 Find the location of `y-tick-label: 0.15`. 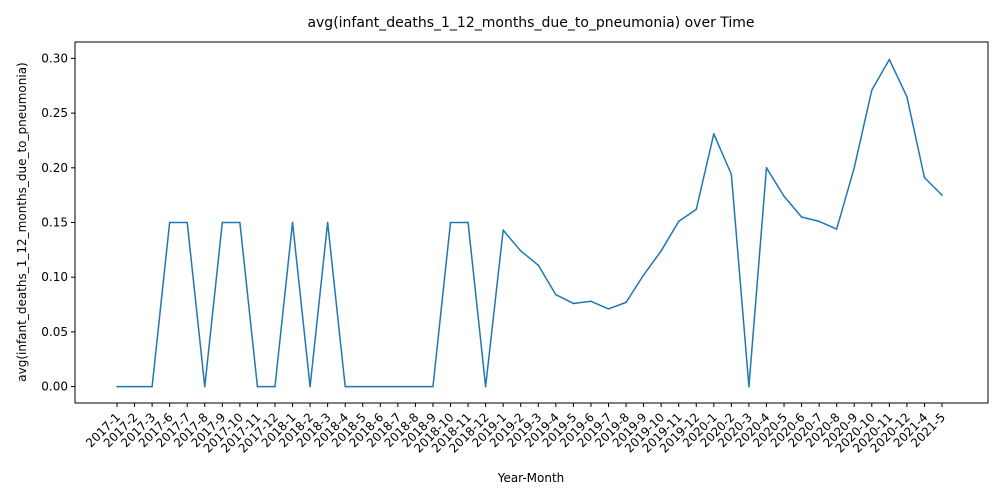

y-tick-label: 0.15 is located at coordinates (54, 223).